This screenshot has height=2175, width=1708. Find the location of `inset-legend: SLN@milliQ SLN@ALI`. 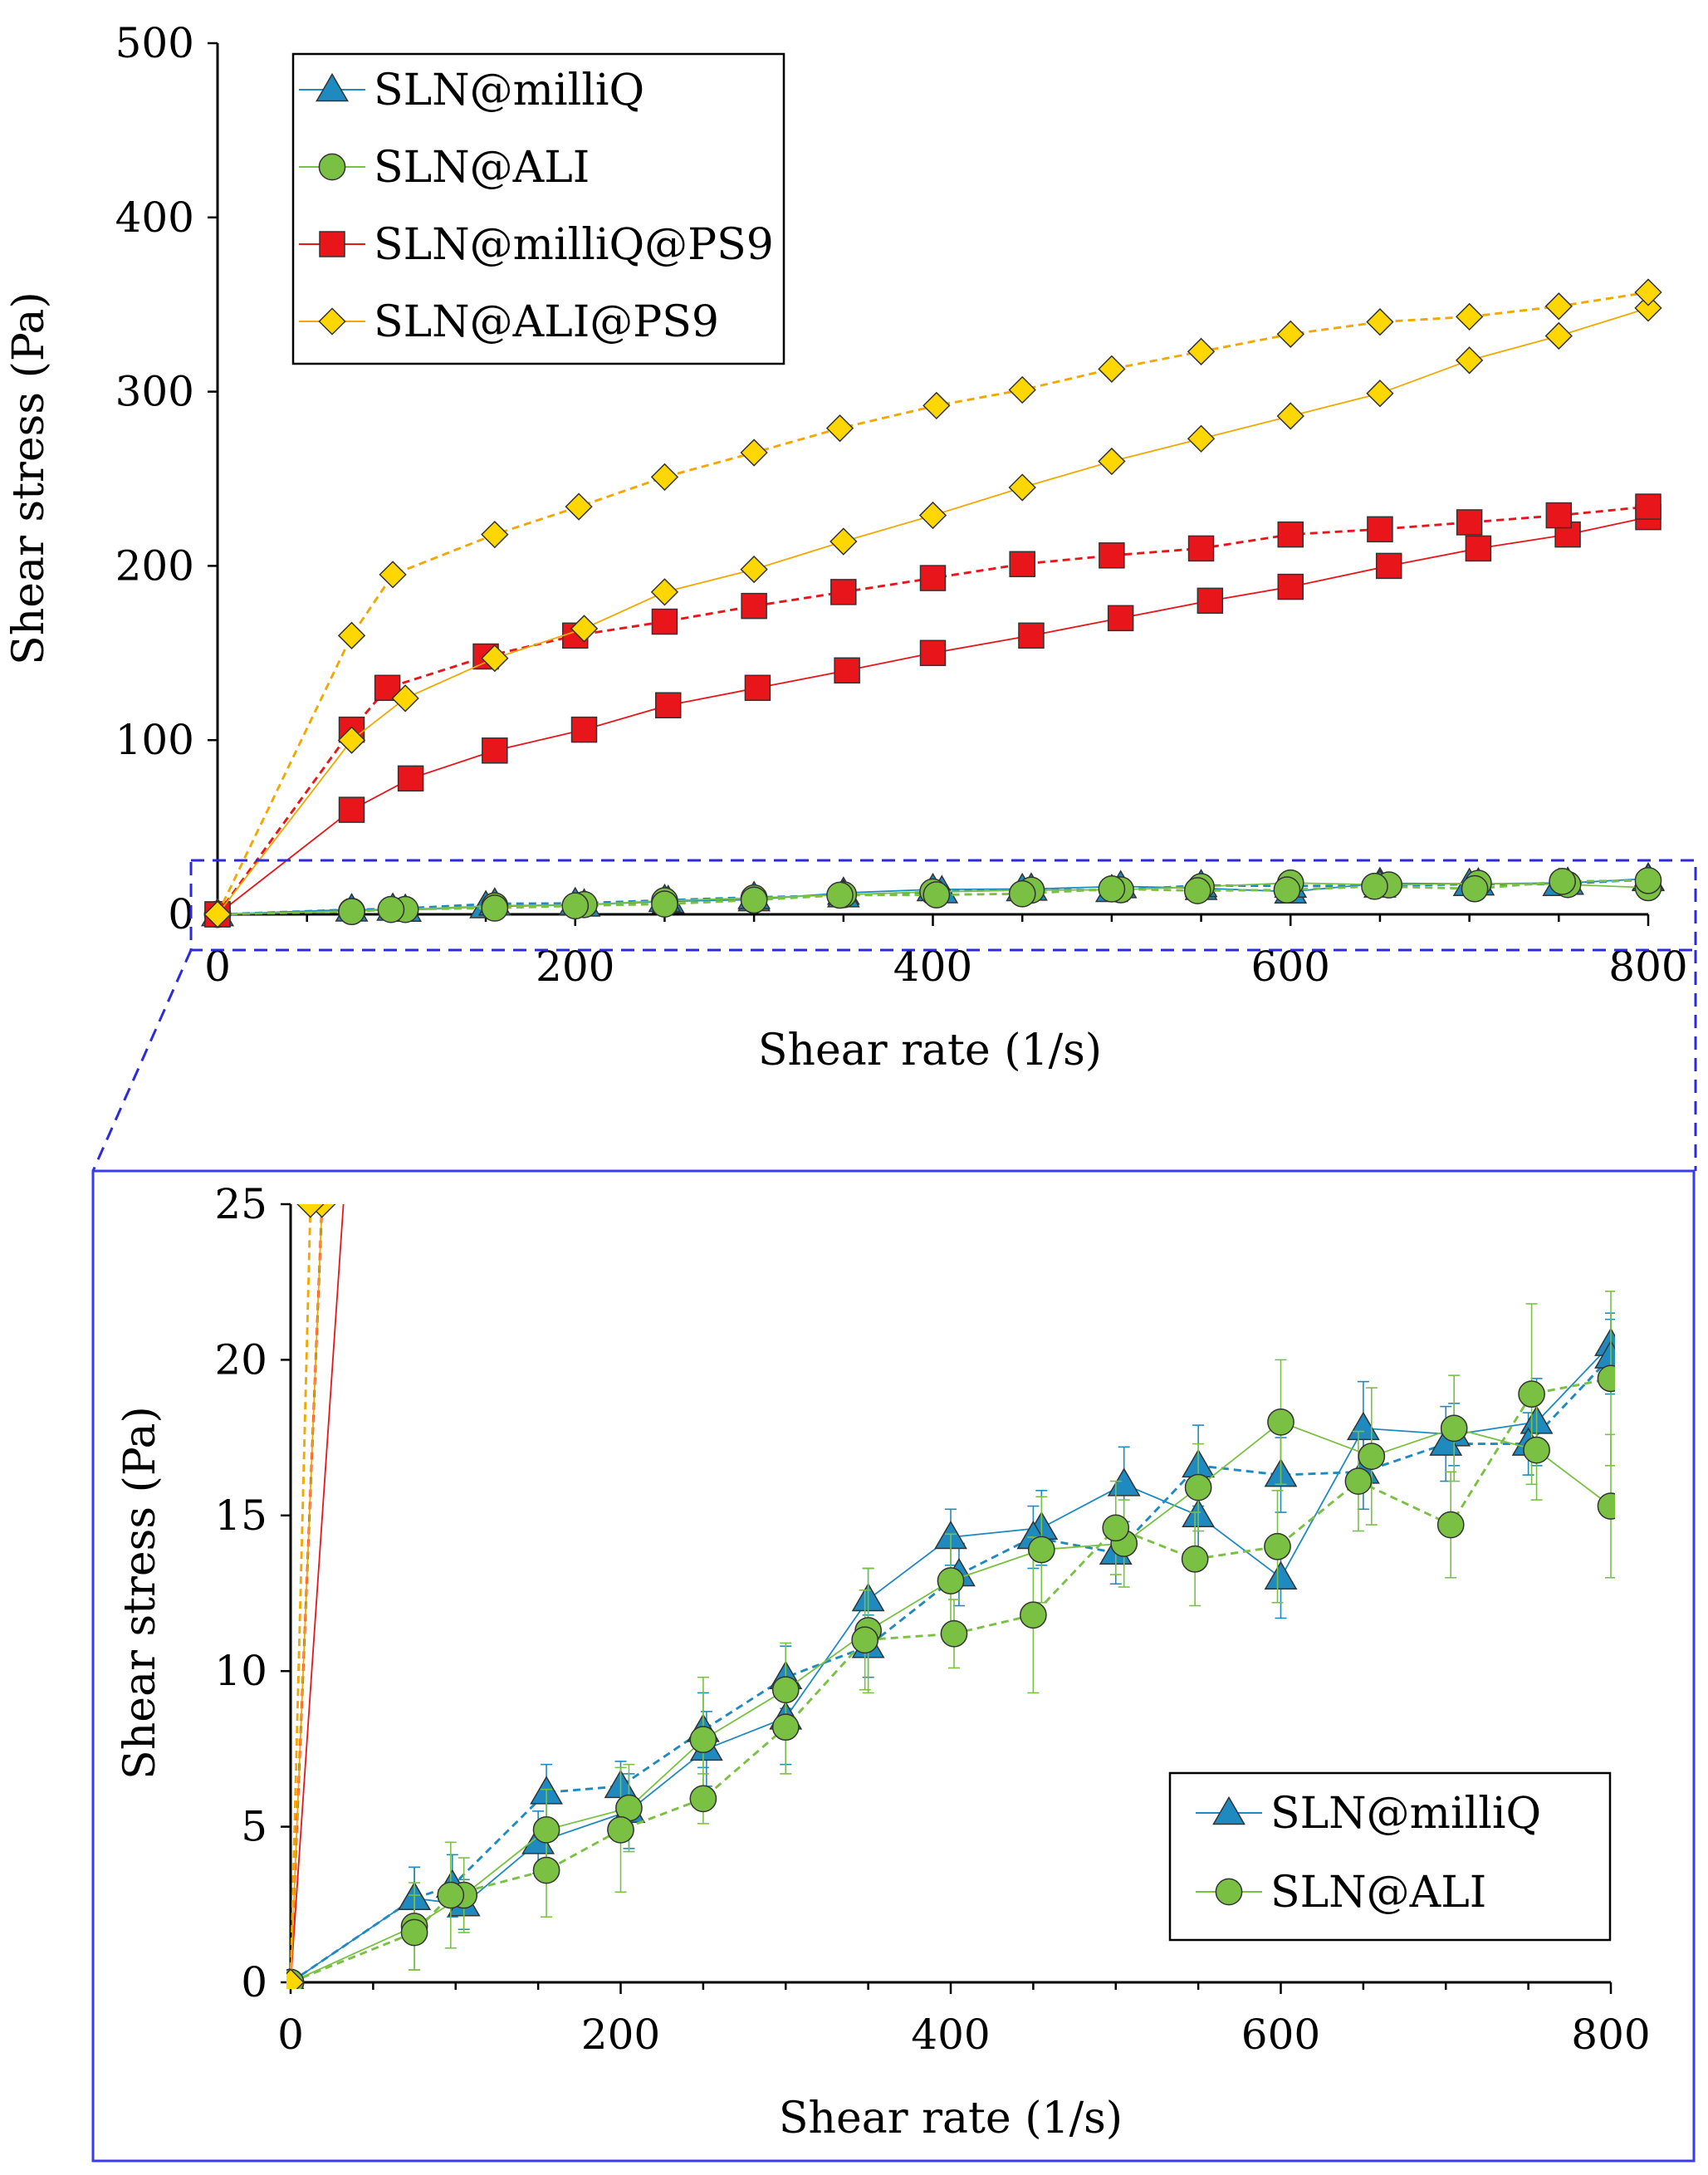

inset-legend: SLN@milliQ SLN@ALI is located at coordinates (1390, 1857).